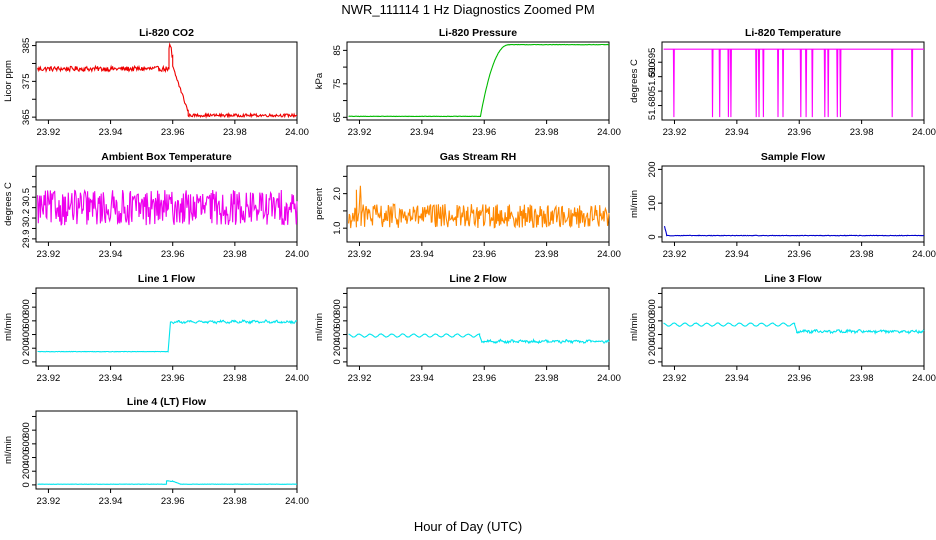 This screenshot has width=936, height=540. What do you see at coordinates (8, 81) in the screenshot?
I see `y-axis-label: Licor ppm` at bounding box center [8, 81].